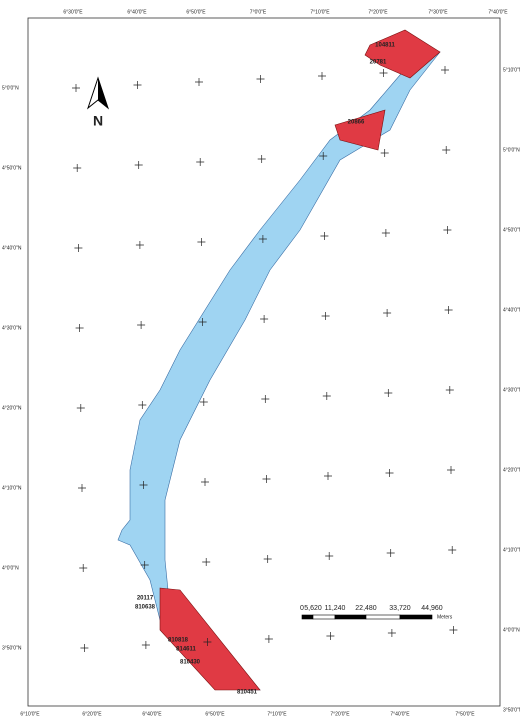 This screenshot has height=724, width=520. What do you see at coordinates (400, 608) in the screenshot?
I see `scale-label: 33,720` at bounding box center [400, 608].